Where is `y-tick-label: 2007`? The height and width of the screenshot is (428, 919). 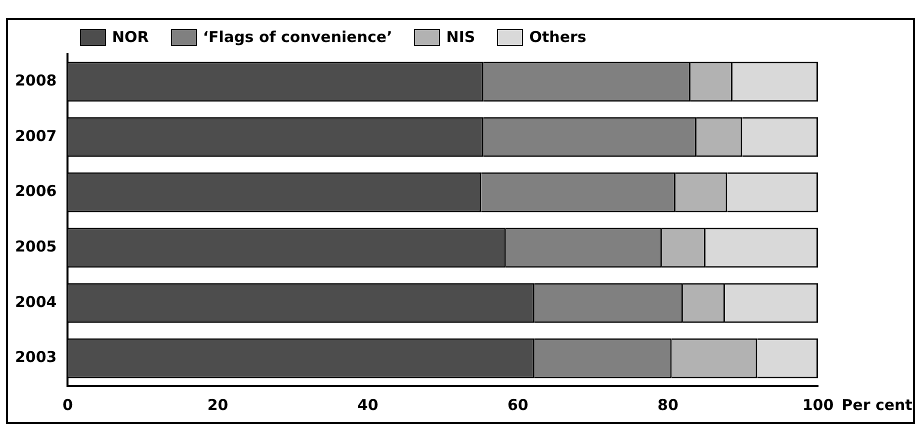
y-tick-label: 2007 is located at coordinates (36, 135).